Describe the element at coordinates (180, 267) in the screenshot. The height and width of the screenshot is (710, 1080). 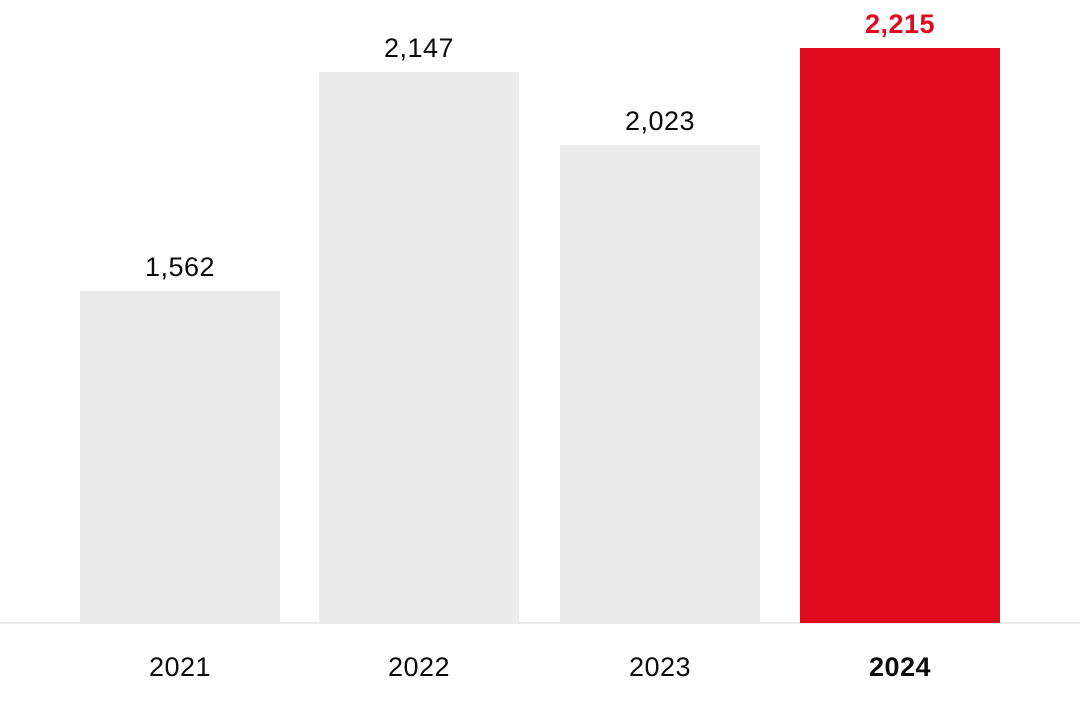
I see `bar-value-label-2021: 1,562` at that location.